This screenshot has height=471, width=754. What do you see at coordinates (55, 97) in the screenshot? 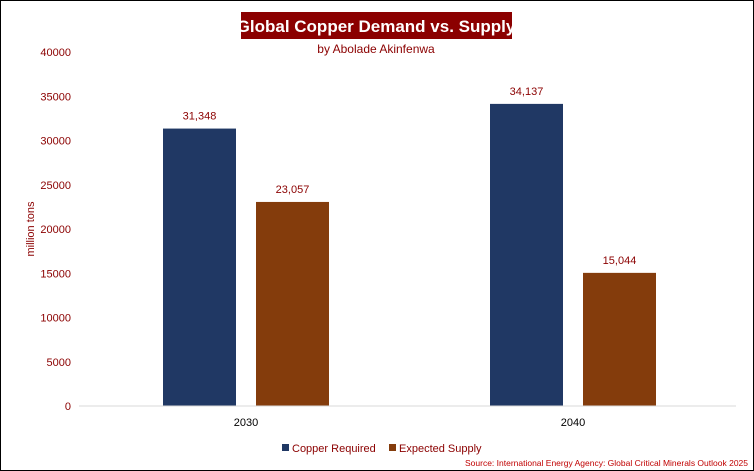
I see `y-tick-label: 35000` at bounding box center [55, 97].